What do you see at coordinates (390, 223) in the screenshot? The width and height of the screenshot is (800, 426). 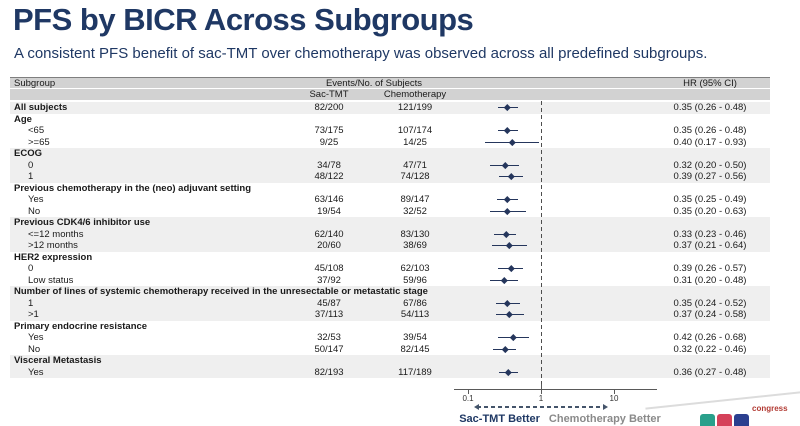 I see `section-header-row: Previous CDK4/6 inhibitor use` at bounding box center [390, 223].